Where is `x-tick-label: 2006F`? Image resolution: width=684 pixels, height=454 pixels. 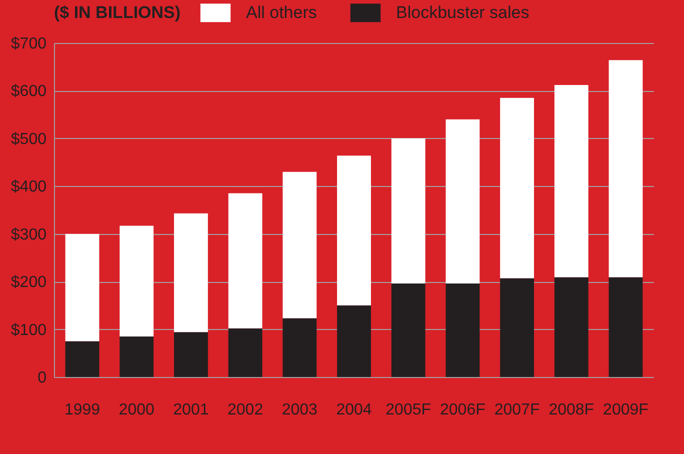
x-tick-label: 2006F is located at coordinates (463, 410).